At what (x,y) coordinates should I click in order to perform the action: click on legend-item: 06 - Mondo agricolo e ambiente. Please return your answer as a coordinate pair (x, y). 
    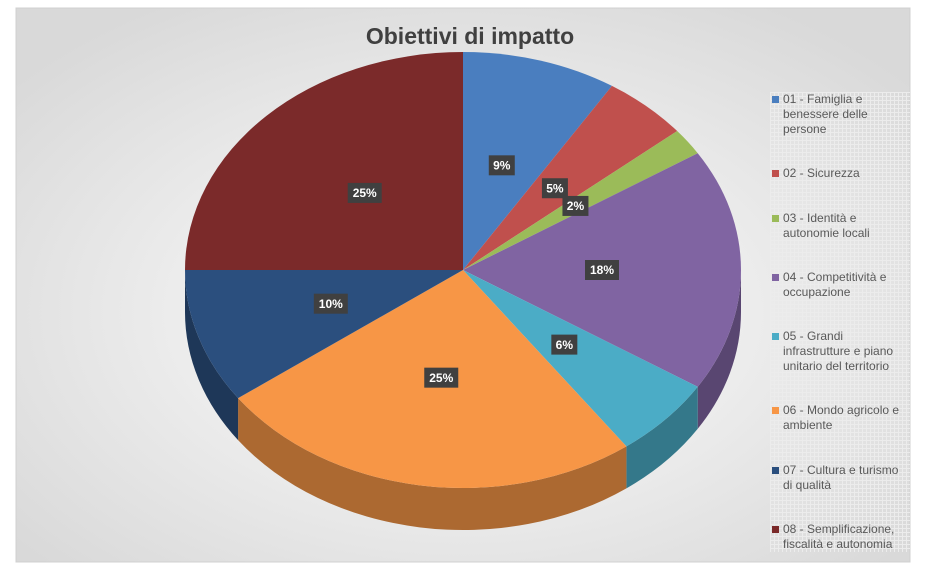
    Looking at the image, I should click on (840, 418).